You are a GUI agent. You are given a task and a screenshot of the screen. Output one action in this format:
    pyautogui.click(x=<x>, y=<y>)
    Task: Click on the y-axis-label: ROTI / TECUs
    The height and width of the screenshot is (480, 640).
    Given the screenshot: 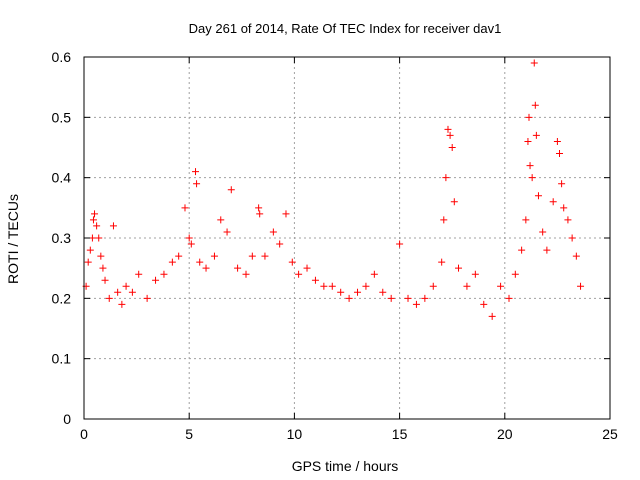 What is the action you would take?
    pyautogui.click(x=13, y=239)
    